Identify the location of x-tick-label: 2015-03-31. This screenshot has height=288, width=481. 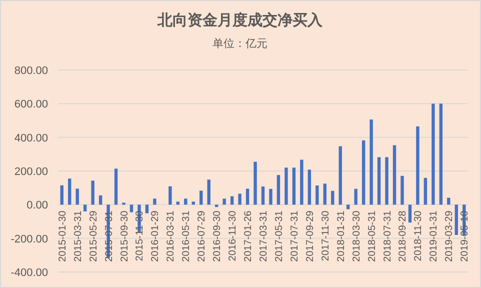
(78, 236).